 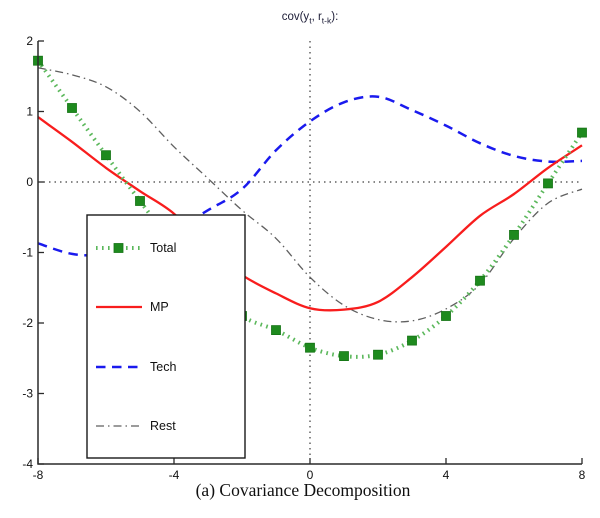 I want to click on legend: Total MP Tech Rest, so click(x=166, y=336).